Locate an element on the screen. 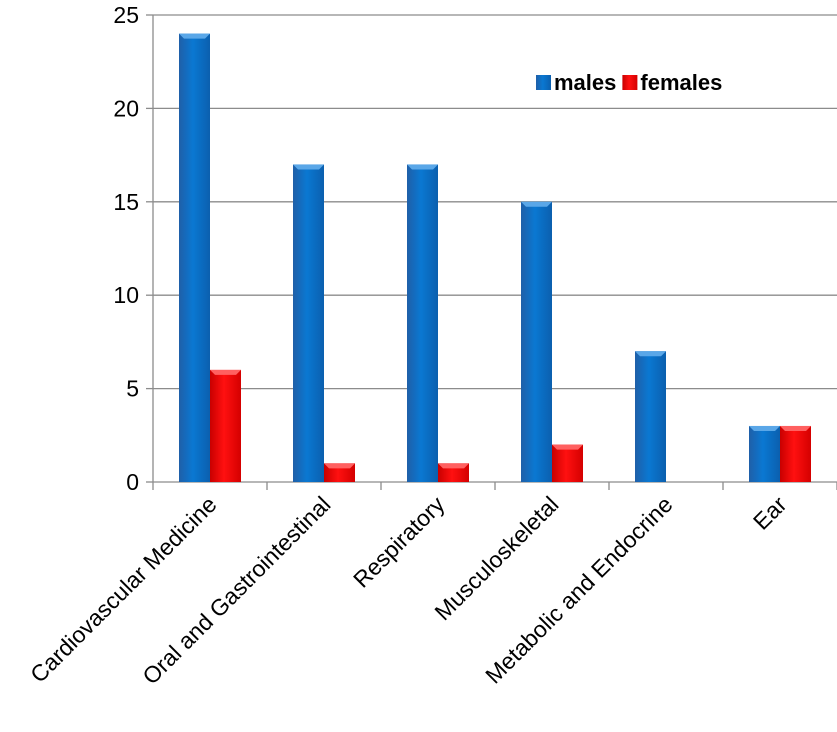 The image size is (837, 732). legend-label: females is located at coordinates (681, 82).